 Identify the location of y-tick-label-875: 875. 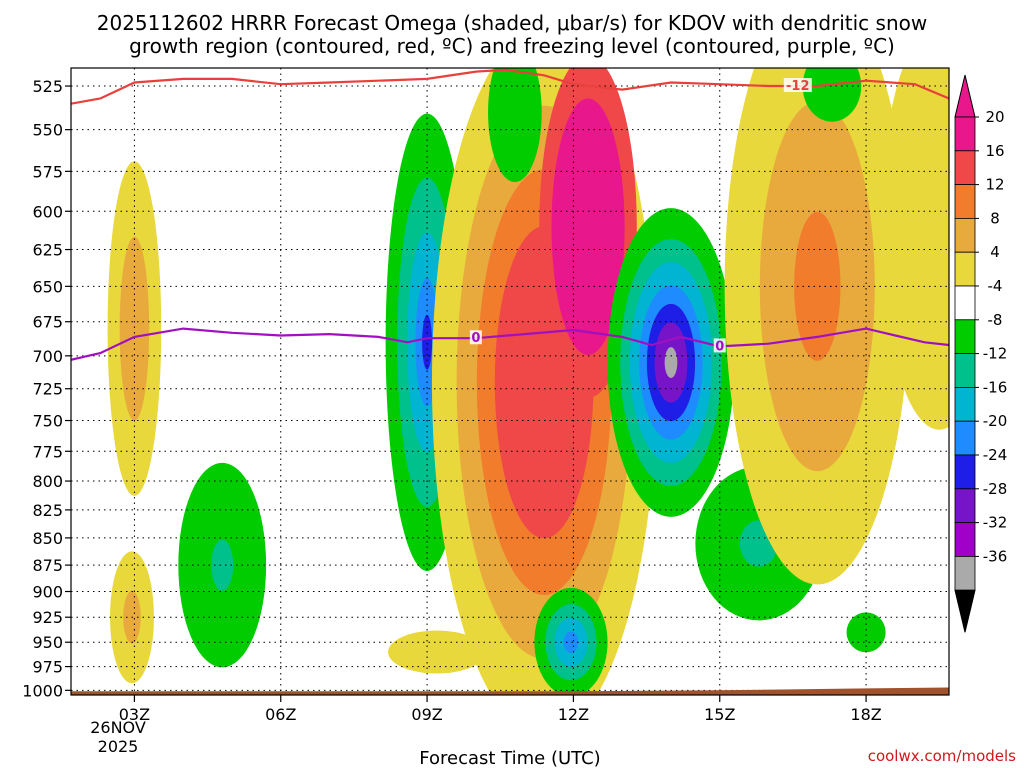
(47, 565).